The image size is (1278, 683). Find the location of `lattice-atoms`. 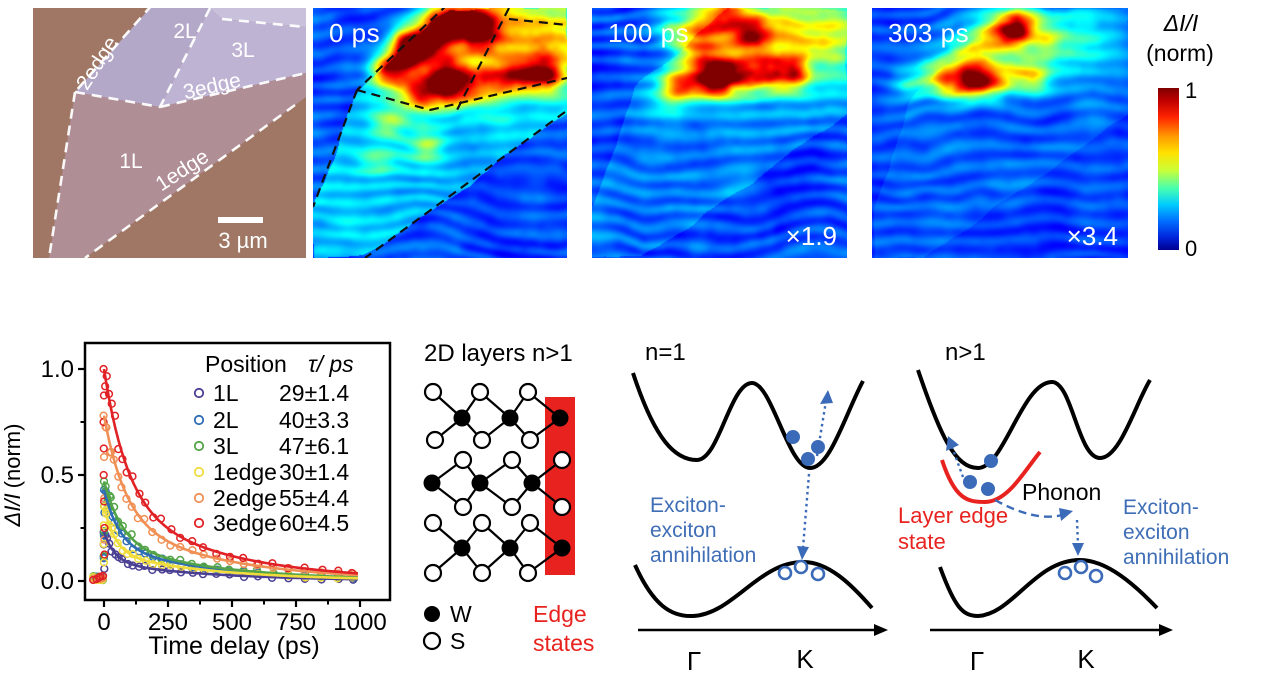

lattice-atoms is located at coordinates (497, 482).